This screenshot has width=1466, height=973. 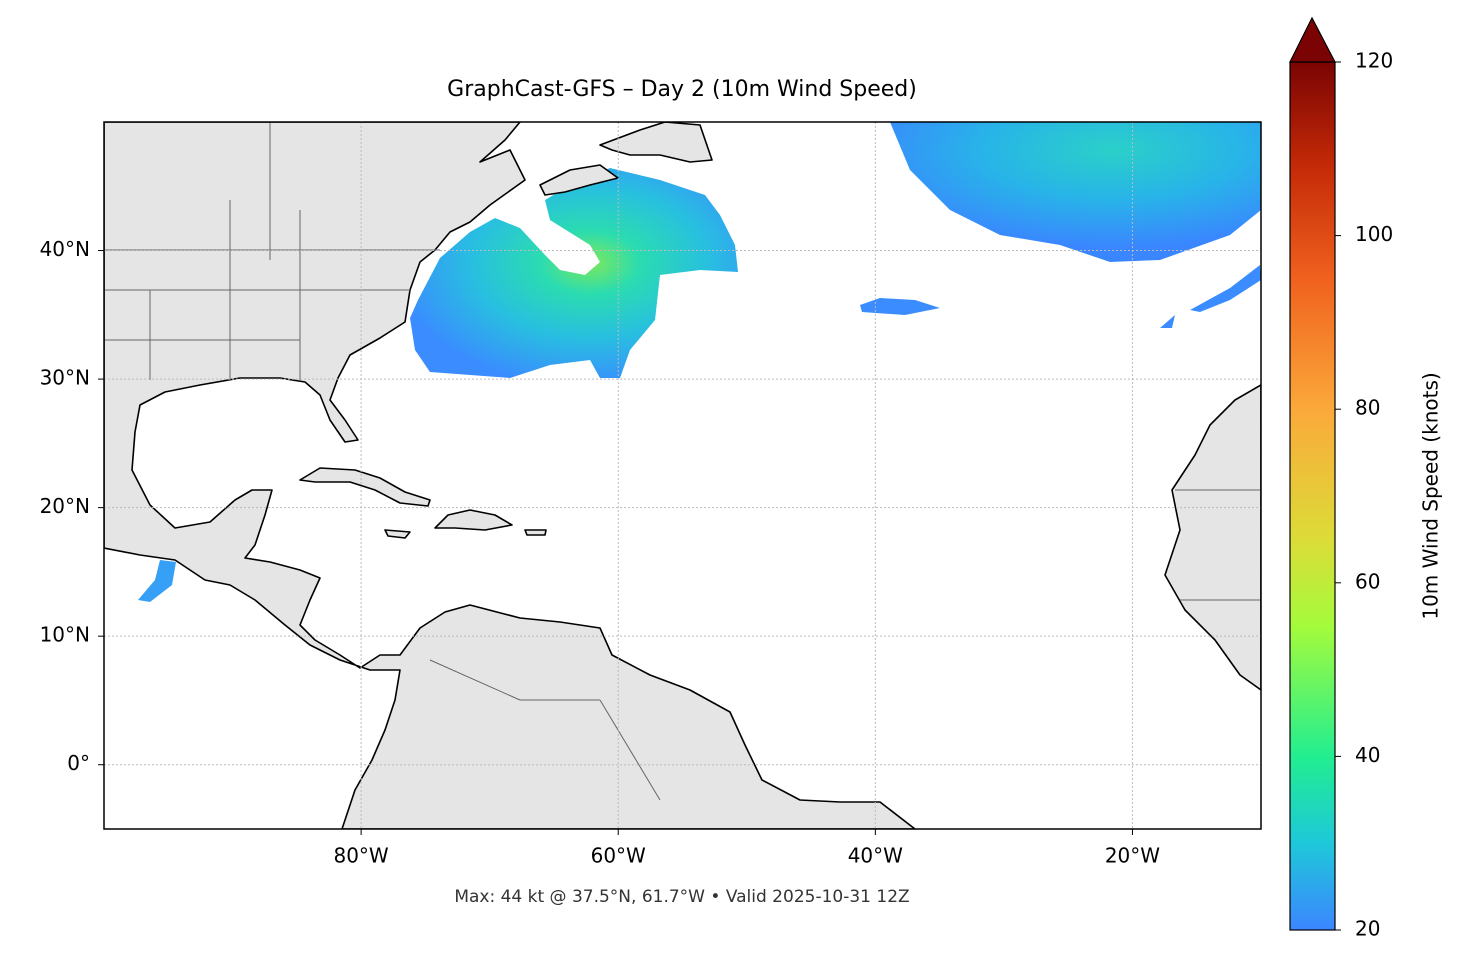 What do you see at coordinates (682, 89) in the screenshot?
I see `map-title: GraphCast-GFS – Day 2 (10m Wind Speed)` at bounding box center [682, 89].